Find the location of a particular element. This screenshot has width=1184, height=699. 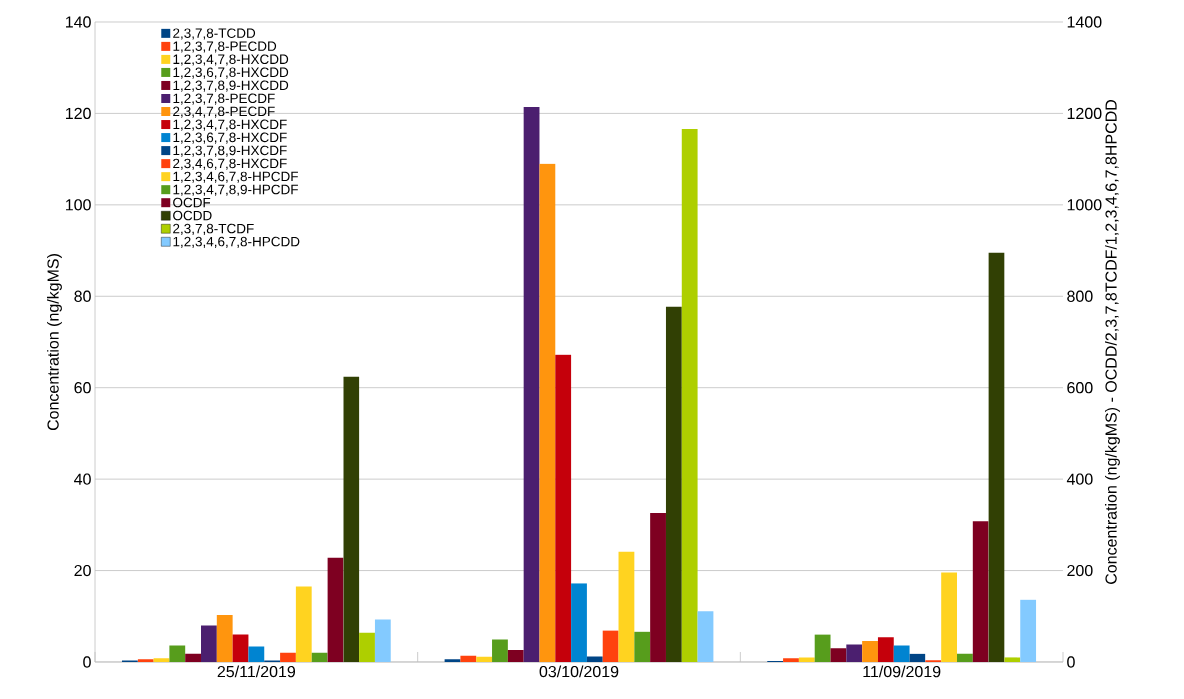

legend-label: 2,3,4,7,8-PECDF is located at coordinates (224, 112).